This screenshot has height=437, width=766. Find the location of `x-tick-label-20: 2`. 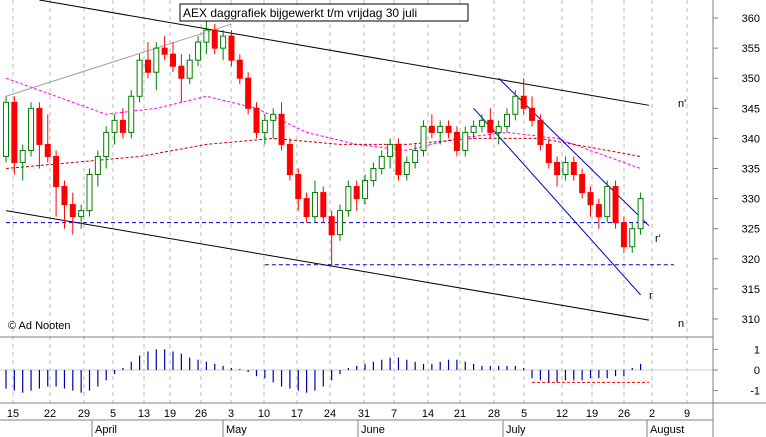

x-tick-label-20: 2 is located at coordinates (652, 414).